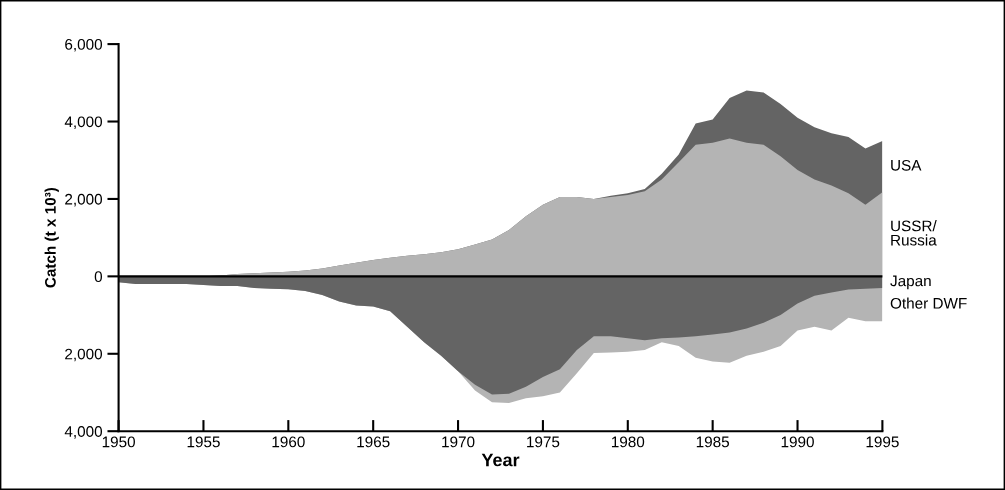 This screenshot has width=1005, height=490. I want to click on x-tick-label: 1950, so click(118, 442).